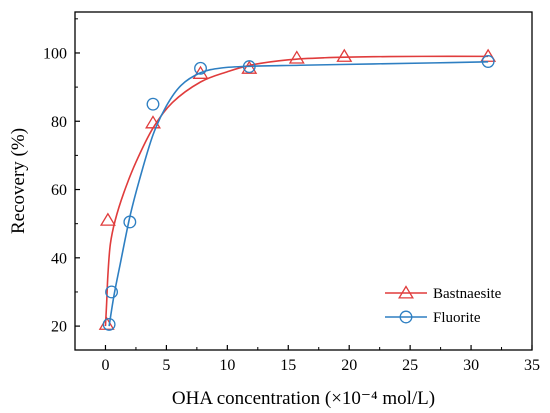 The image size is (550, 413). I want to click on legend: Bastnaesite Fluorite, so click(443, 305).